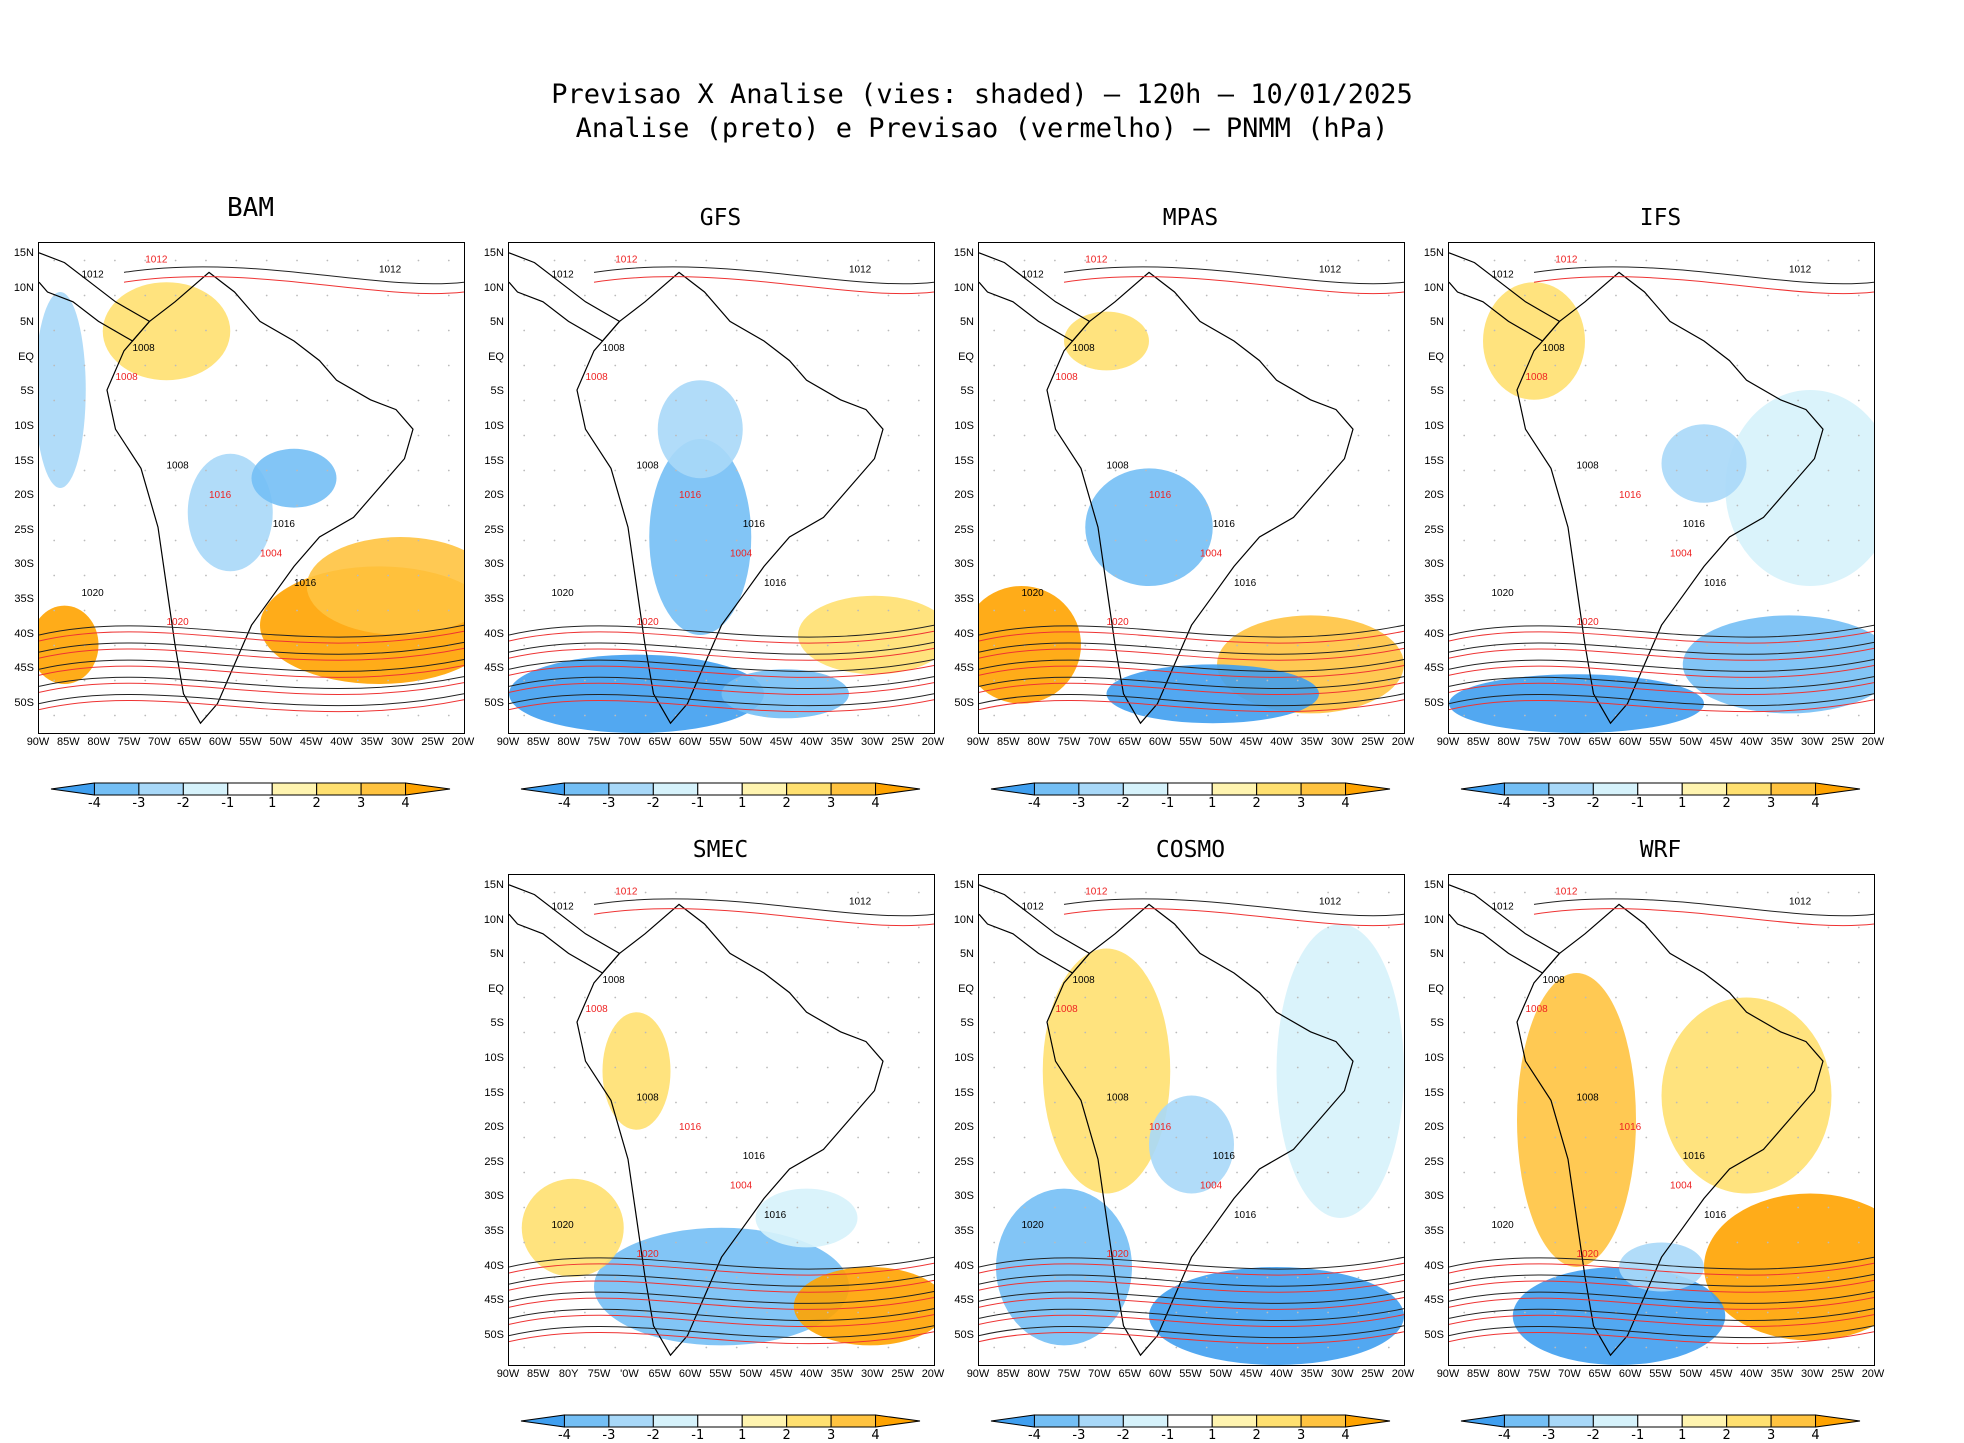  What do you see at coordinates (1224, 1156) in the screenshot?
I see `analysis-contour-label: 1016` at bounding box center [1224, 1156].